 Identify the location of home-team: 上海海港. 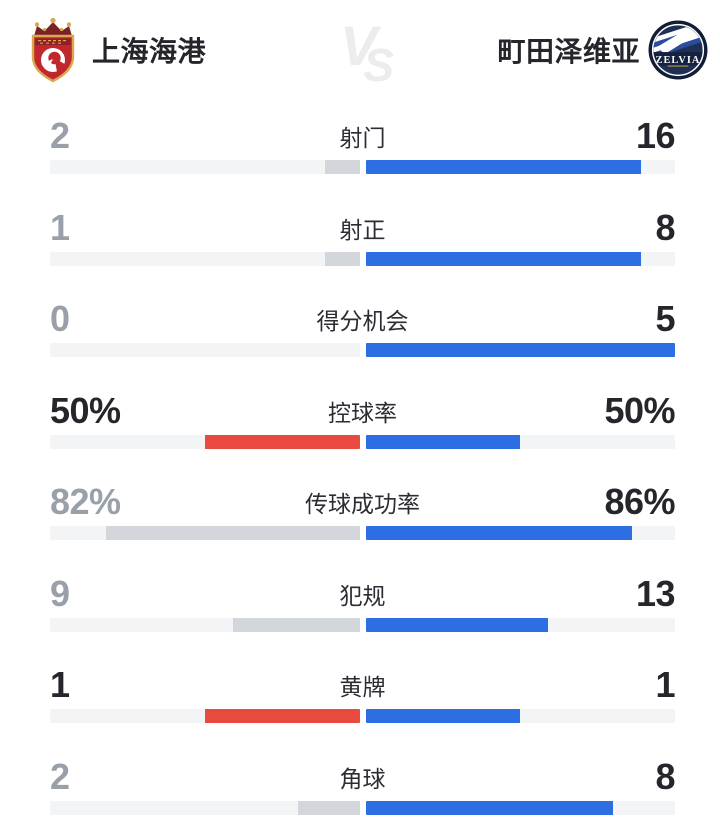
(166, 50).